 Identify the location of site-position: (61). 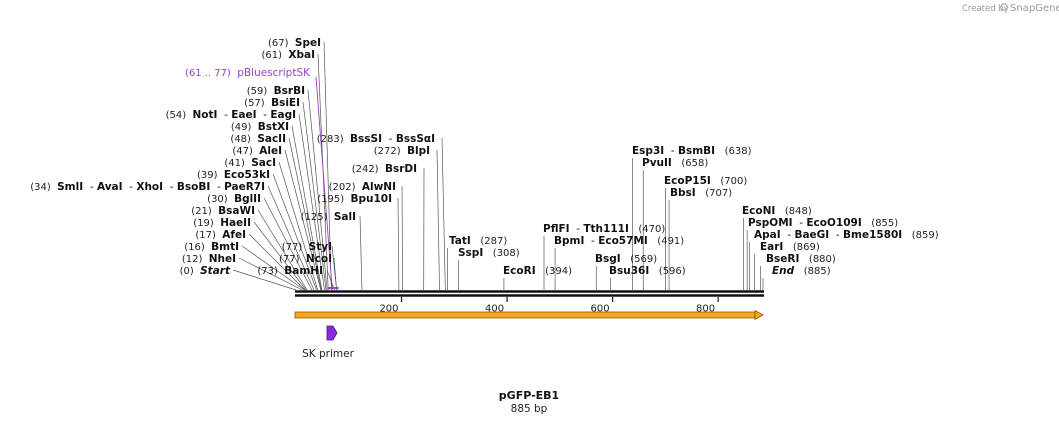
(275, 55).